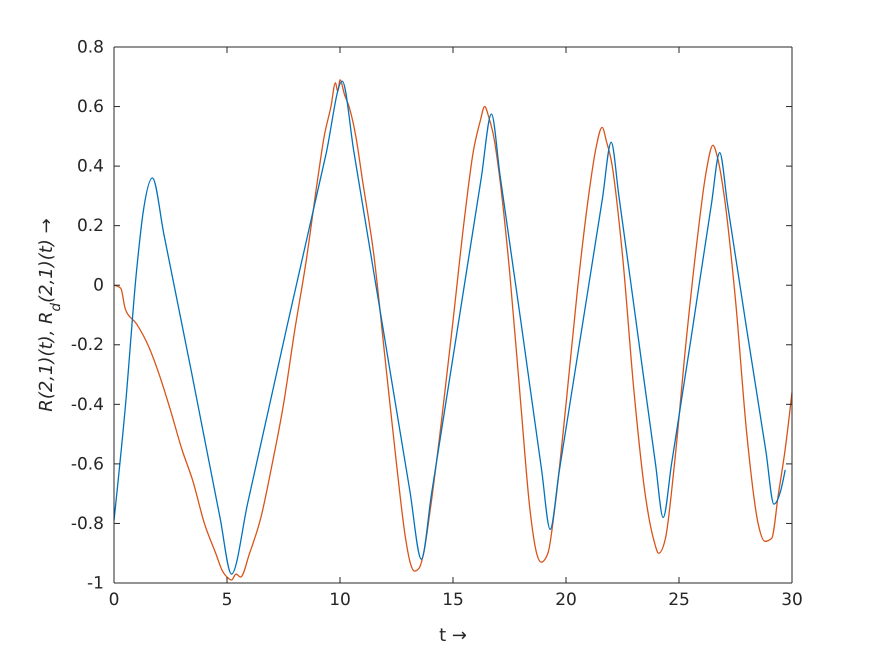 The image size is (875, 657). I want to click on y-tick-label: 0, so click(98, 286).